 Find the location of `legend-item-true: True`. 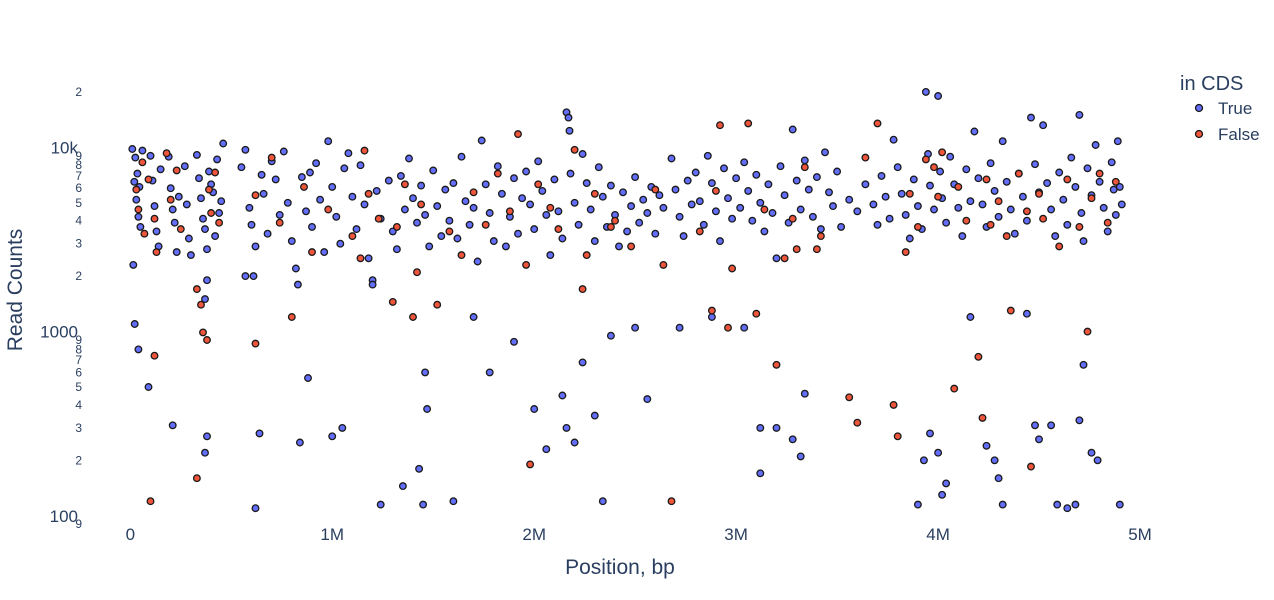

legend-item-true: True is located at coordinates (1223, 108).